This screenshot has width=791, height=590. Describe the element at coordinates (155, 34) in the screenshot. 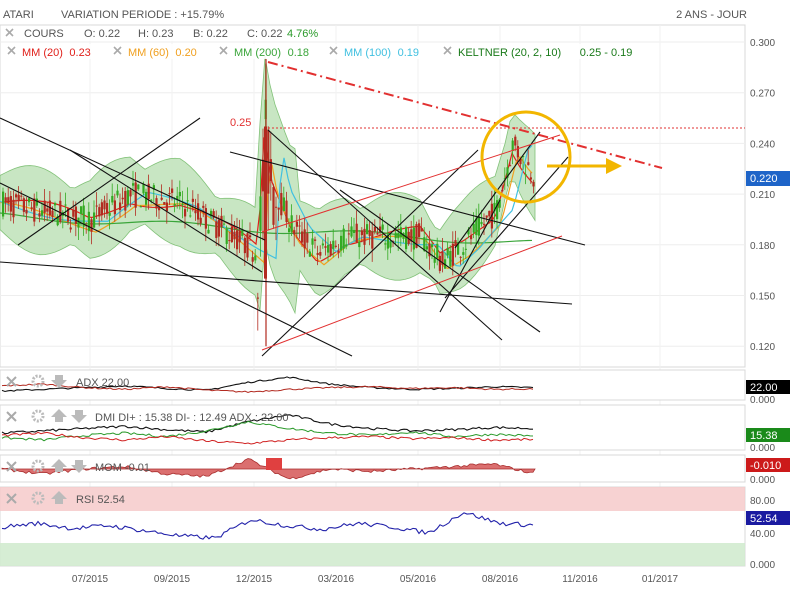

I see `high-value: H: 0.23` at that location.